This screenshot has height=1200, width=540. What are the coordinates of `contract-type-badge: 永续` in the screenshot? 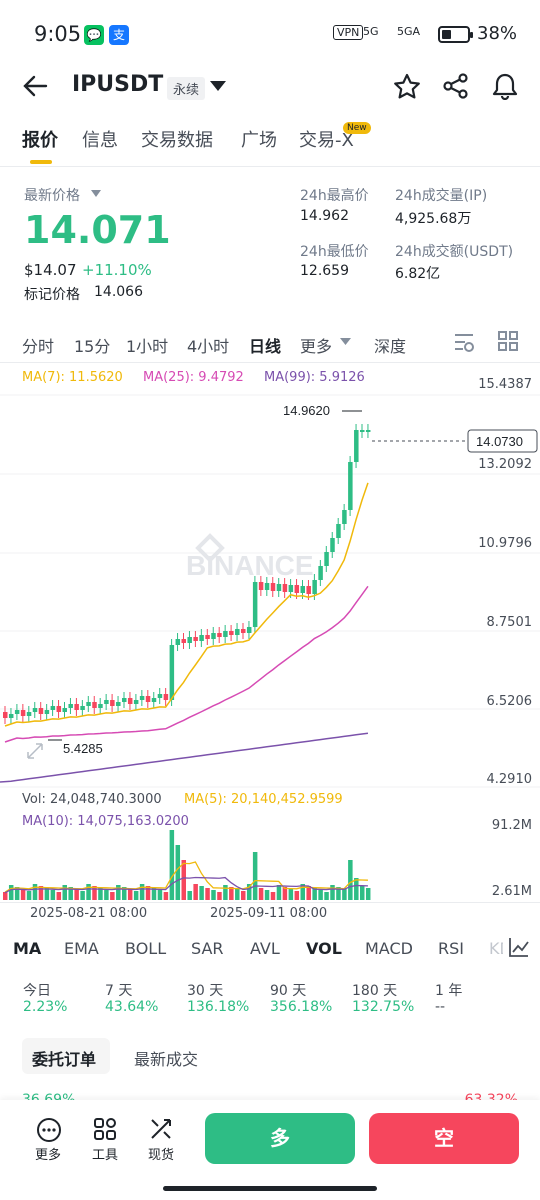 It's located at (186, 88).